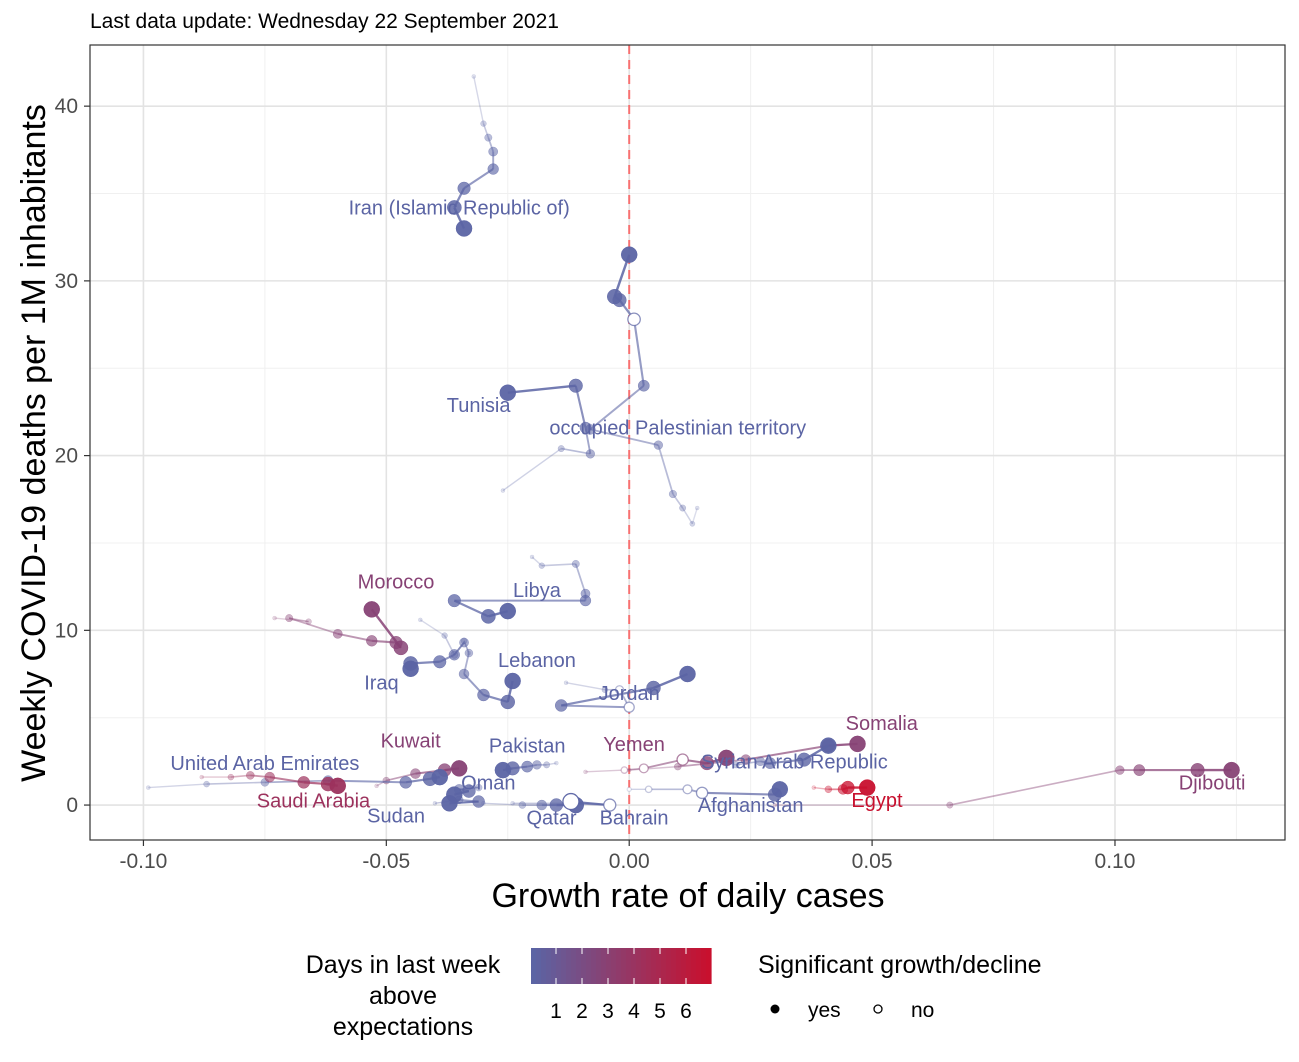  I want to click on series-afghanistan, so click(707, 791).